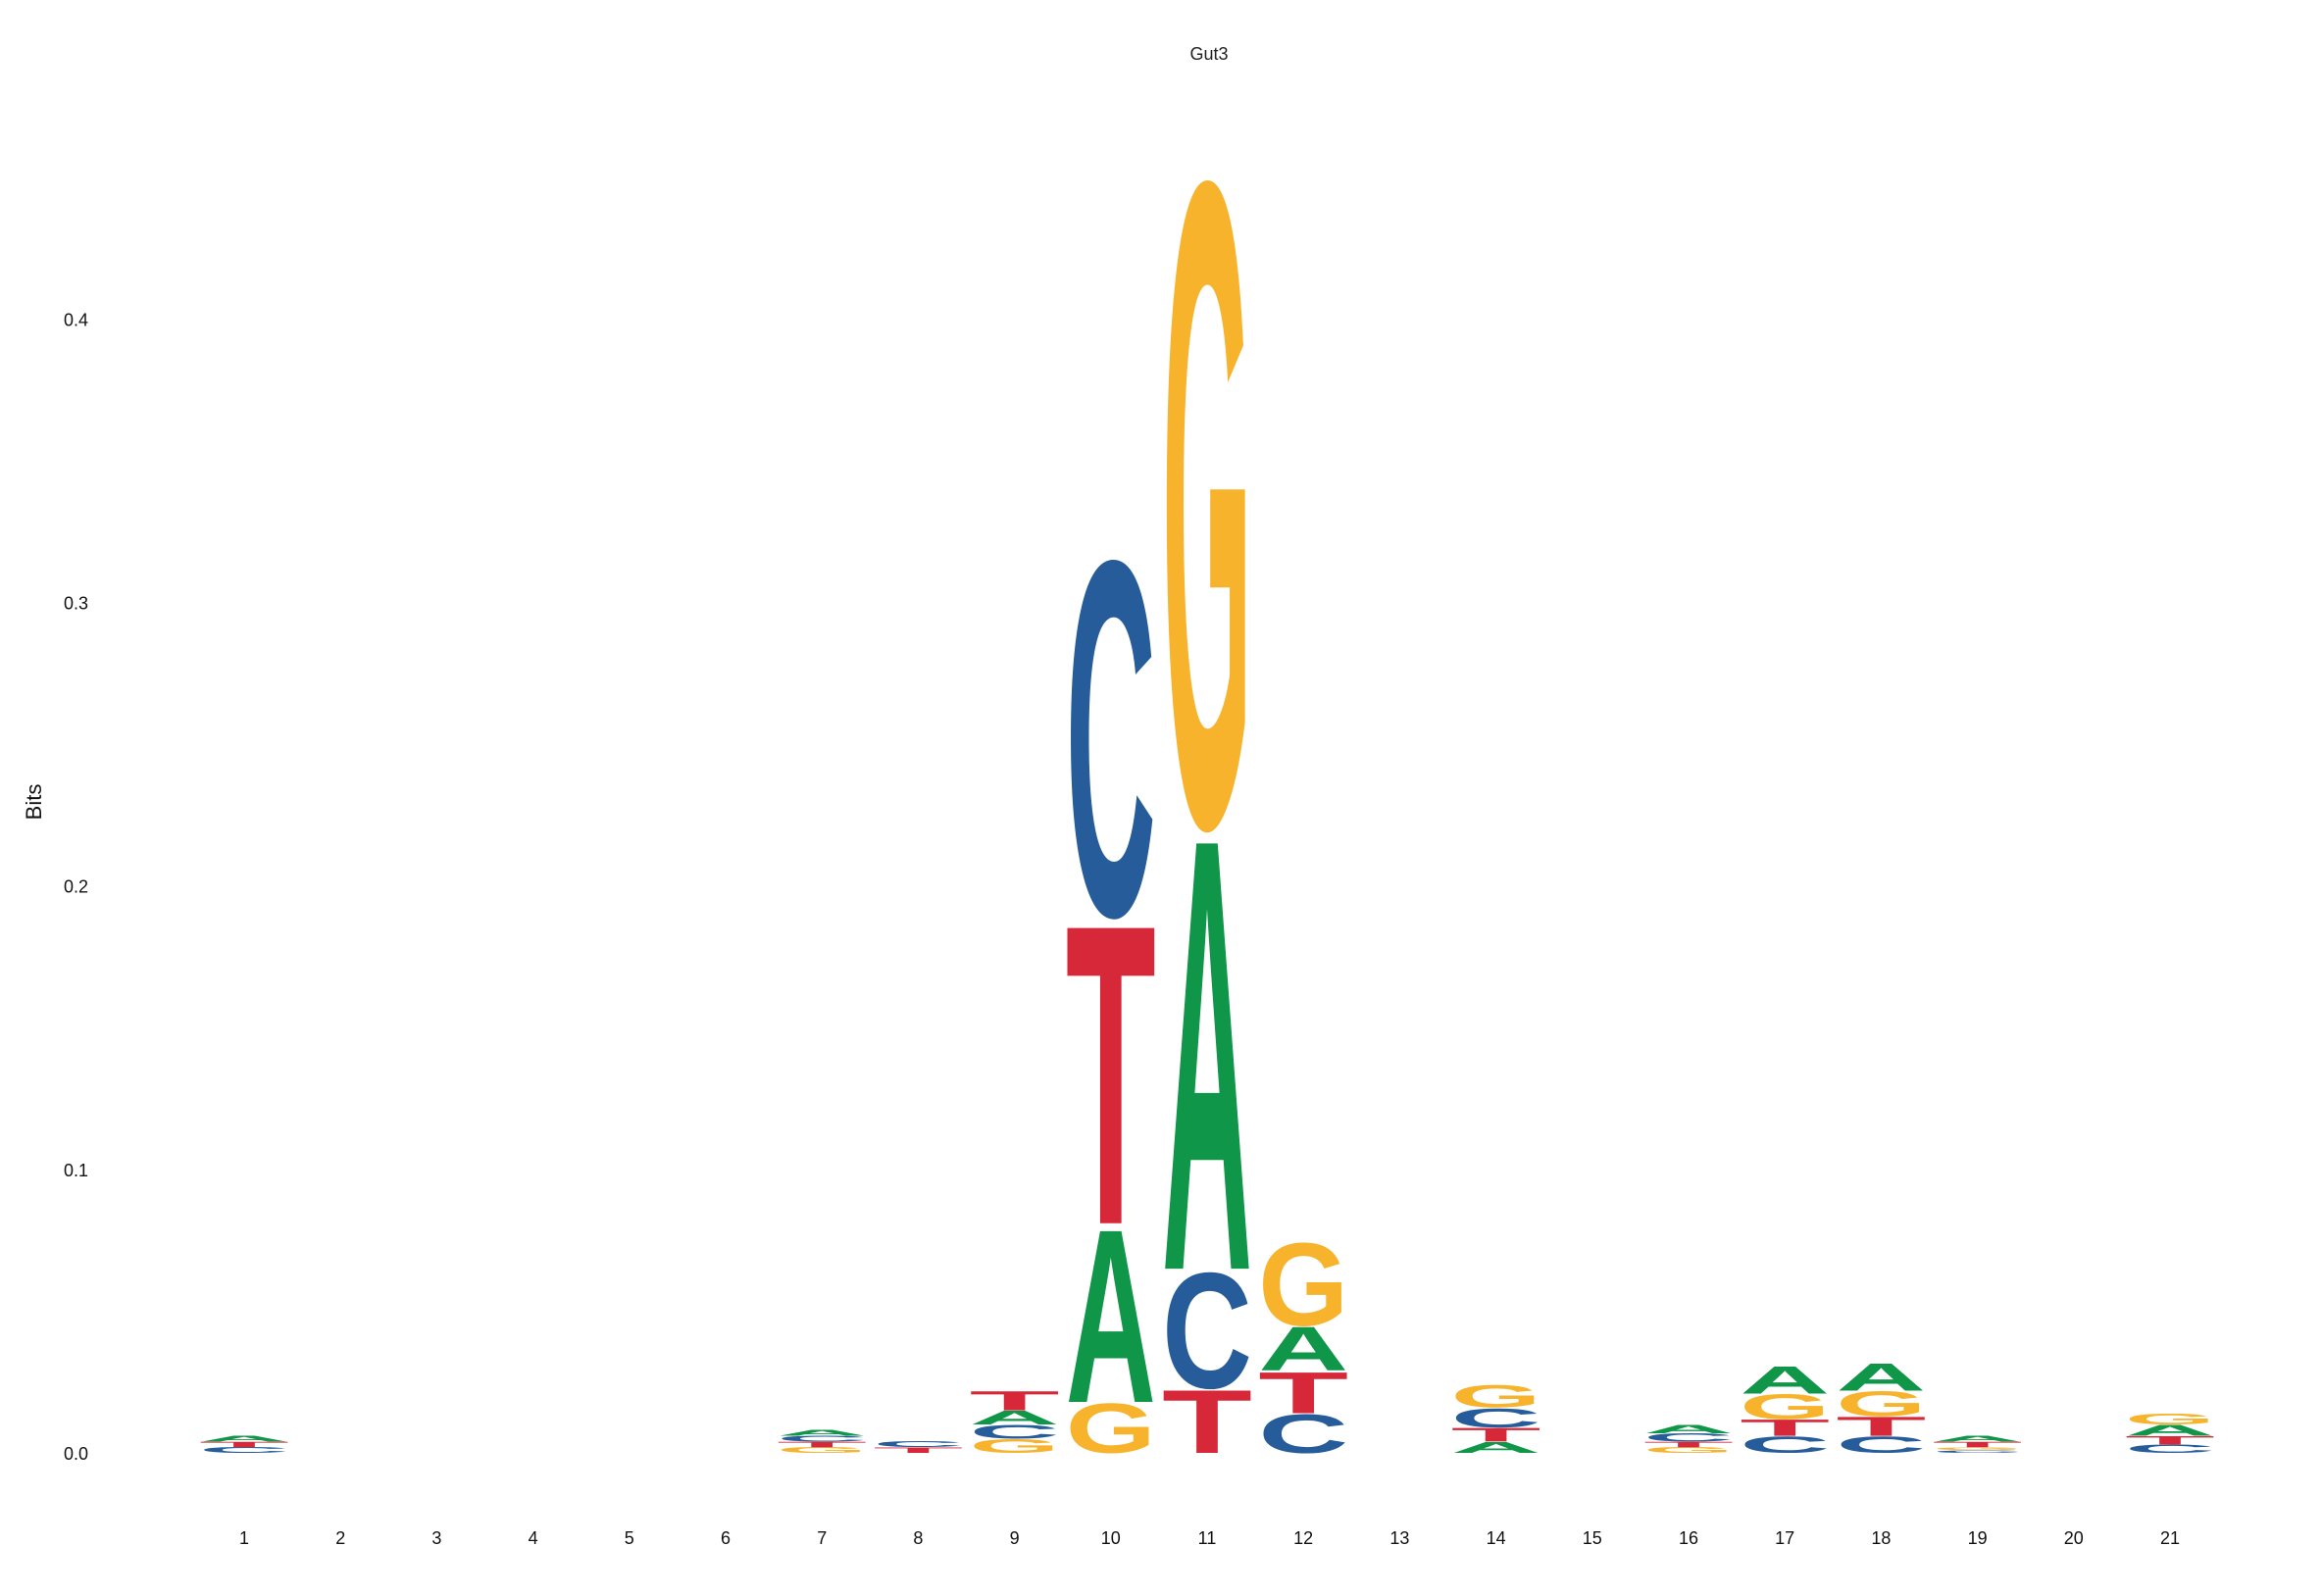  Describe the element at coordinates (2170, 1538) in the screenshot. I see `x-tick-label: 21` at that location.